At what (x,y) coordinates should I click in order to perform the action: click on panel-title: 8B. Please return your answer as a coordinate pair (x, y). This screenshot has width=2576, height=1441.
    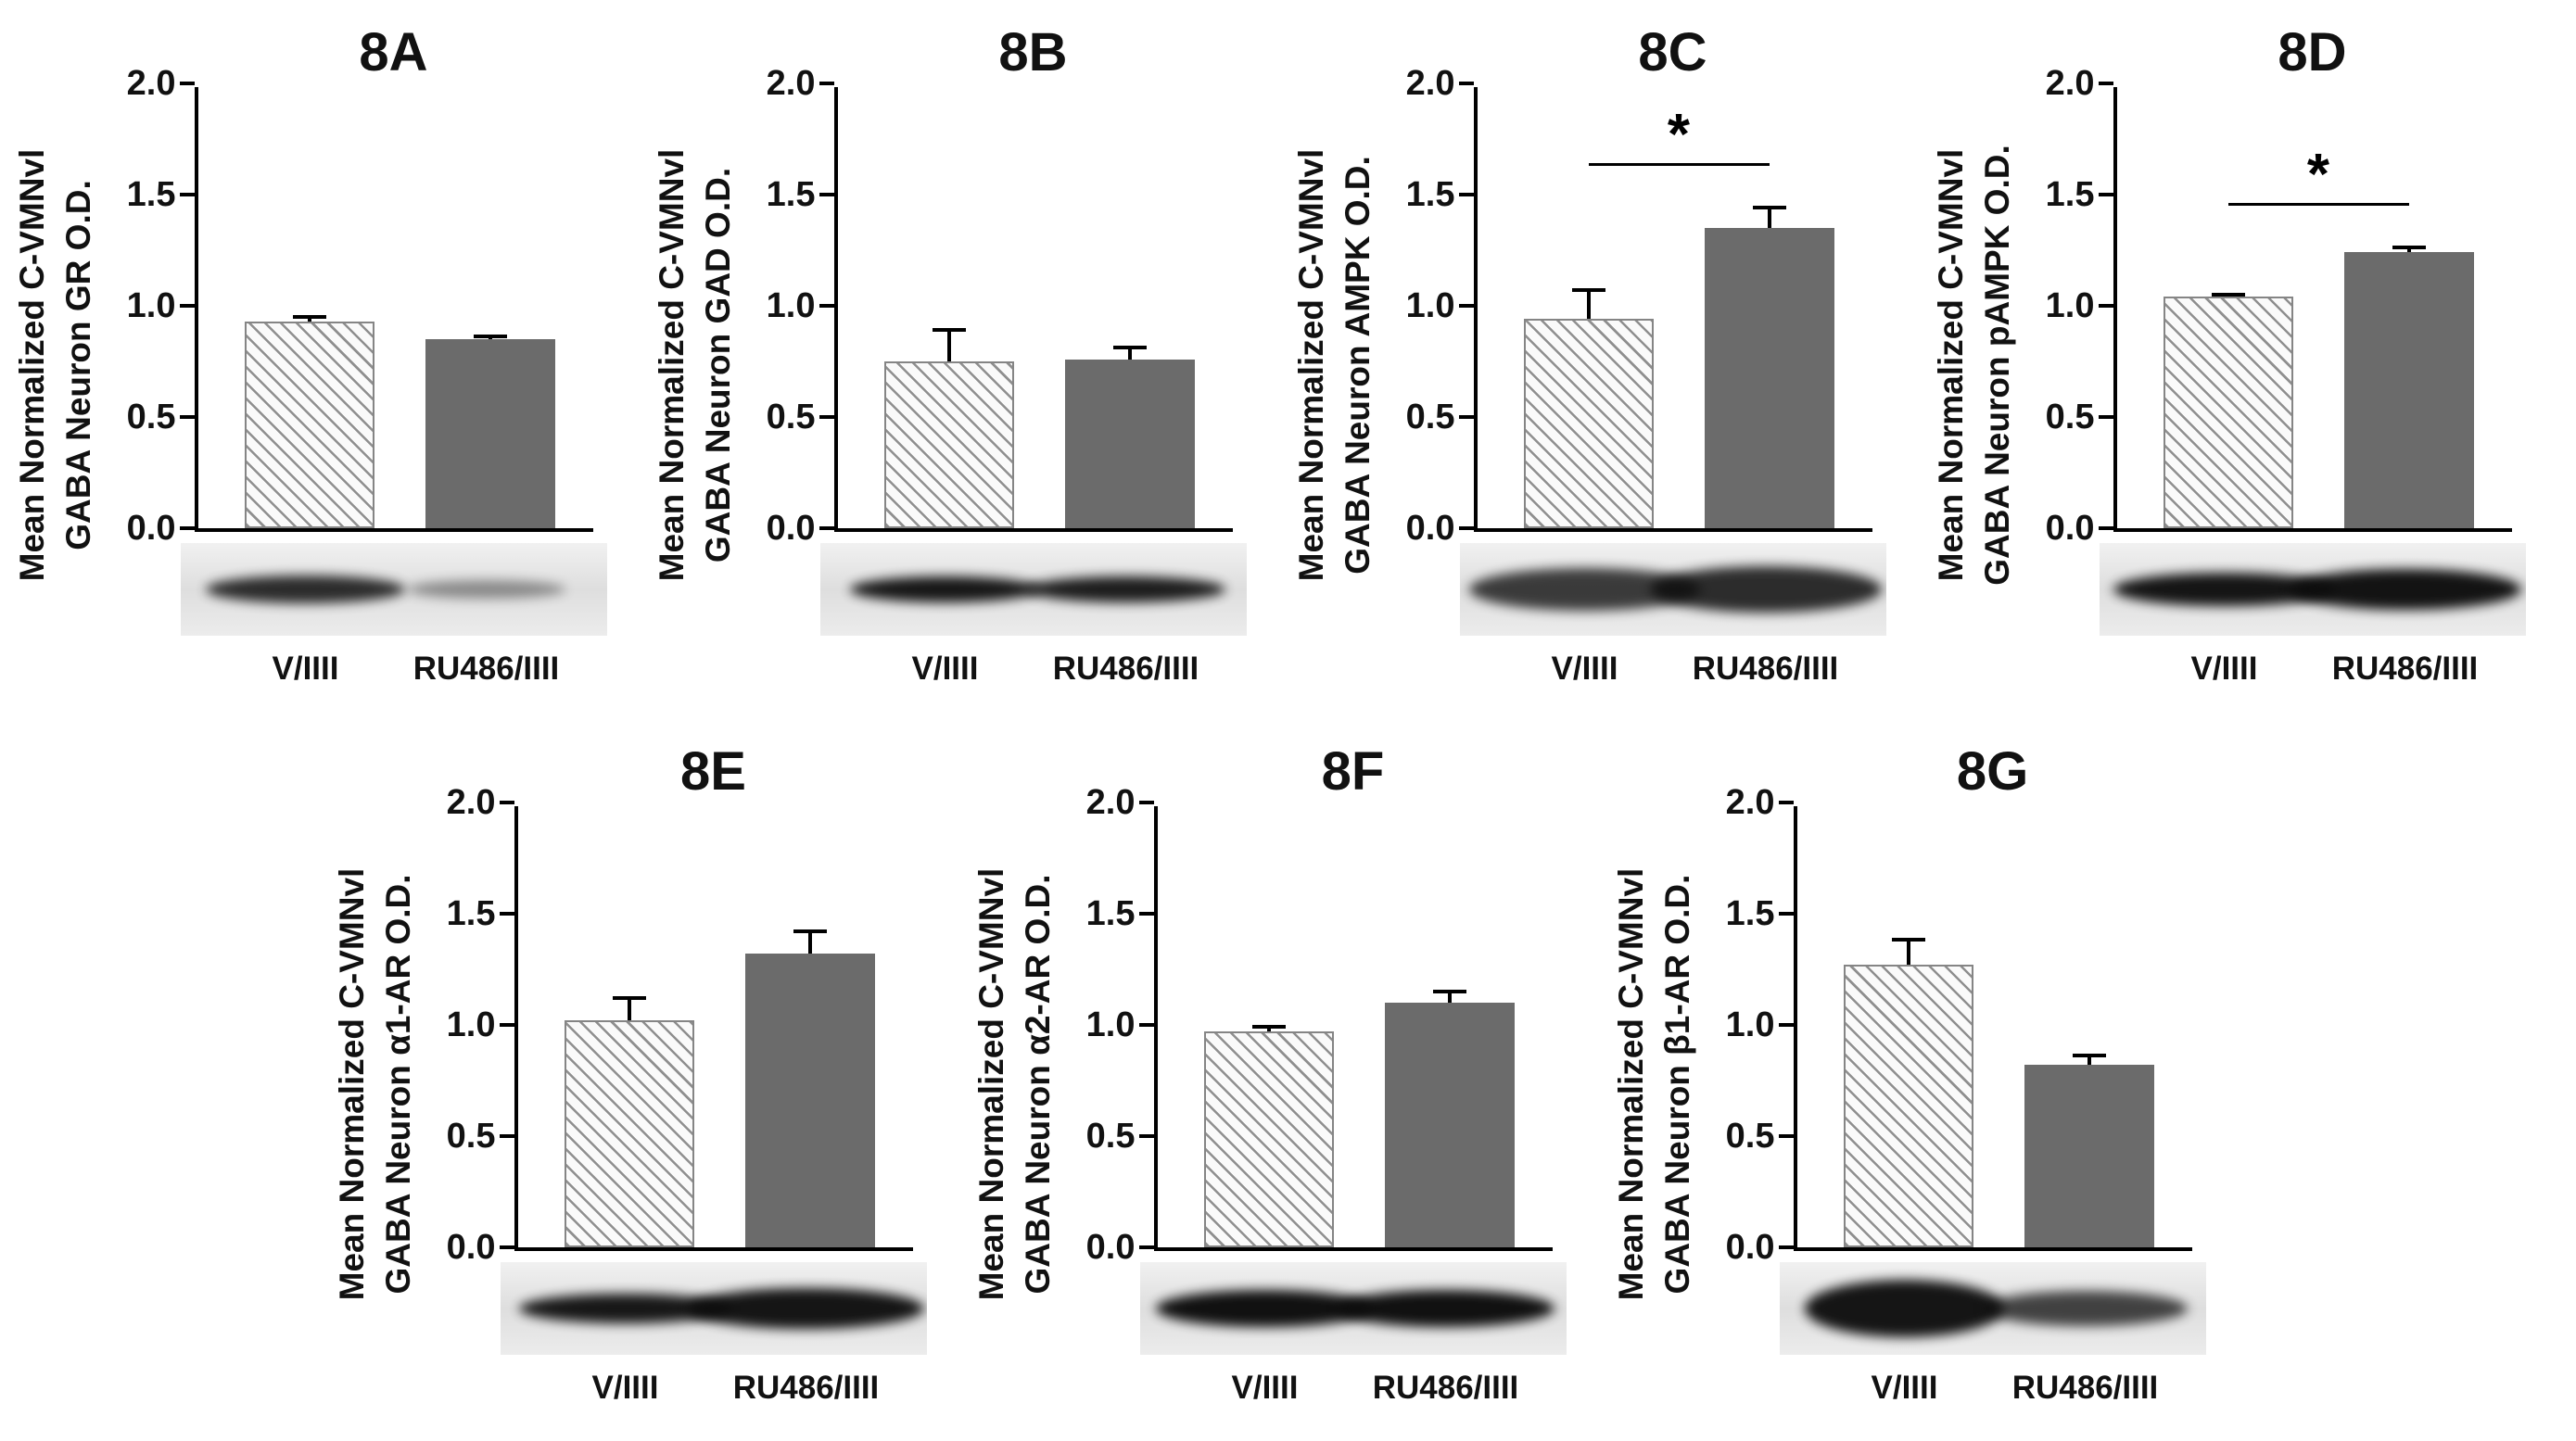
    Looking at the image, I should click on (1033, 52).